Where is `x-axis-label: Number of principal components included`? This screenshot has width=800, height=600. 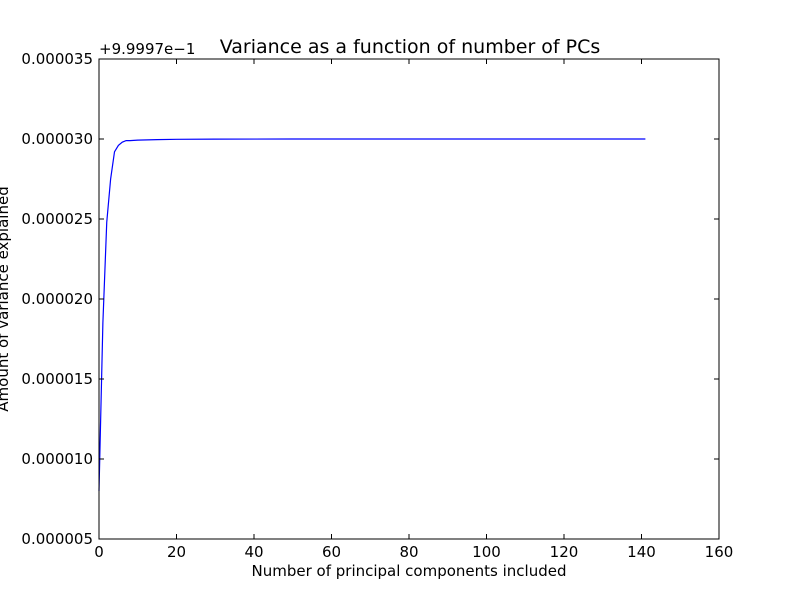 x-axis-label: Number of principal components included is located at coordinates (409, 571).